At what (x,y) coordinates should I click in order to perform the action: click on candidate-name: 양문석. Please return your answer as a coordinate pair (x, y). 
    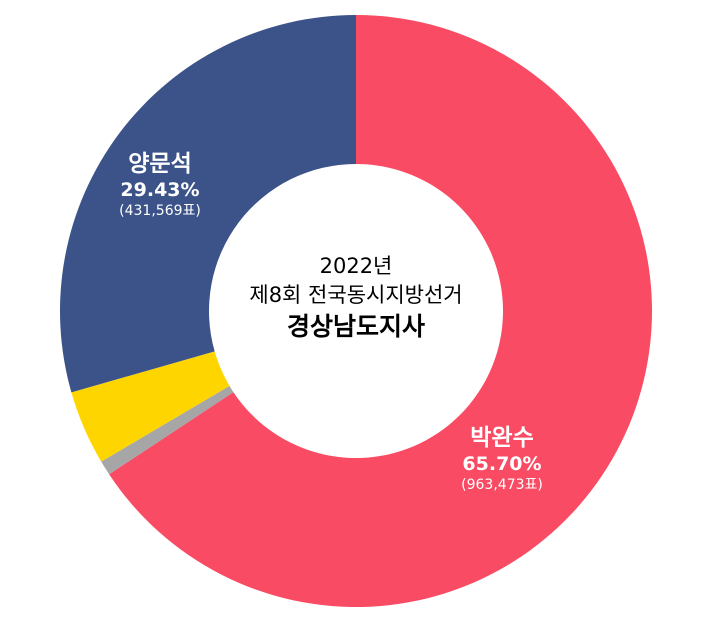
    Looking at the image, I should click on (160, 164).